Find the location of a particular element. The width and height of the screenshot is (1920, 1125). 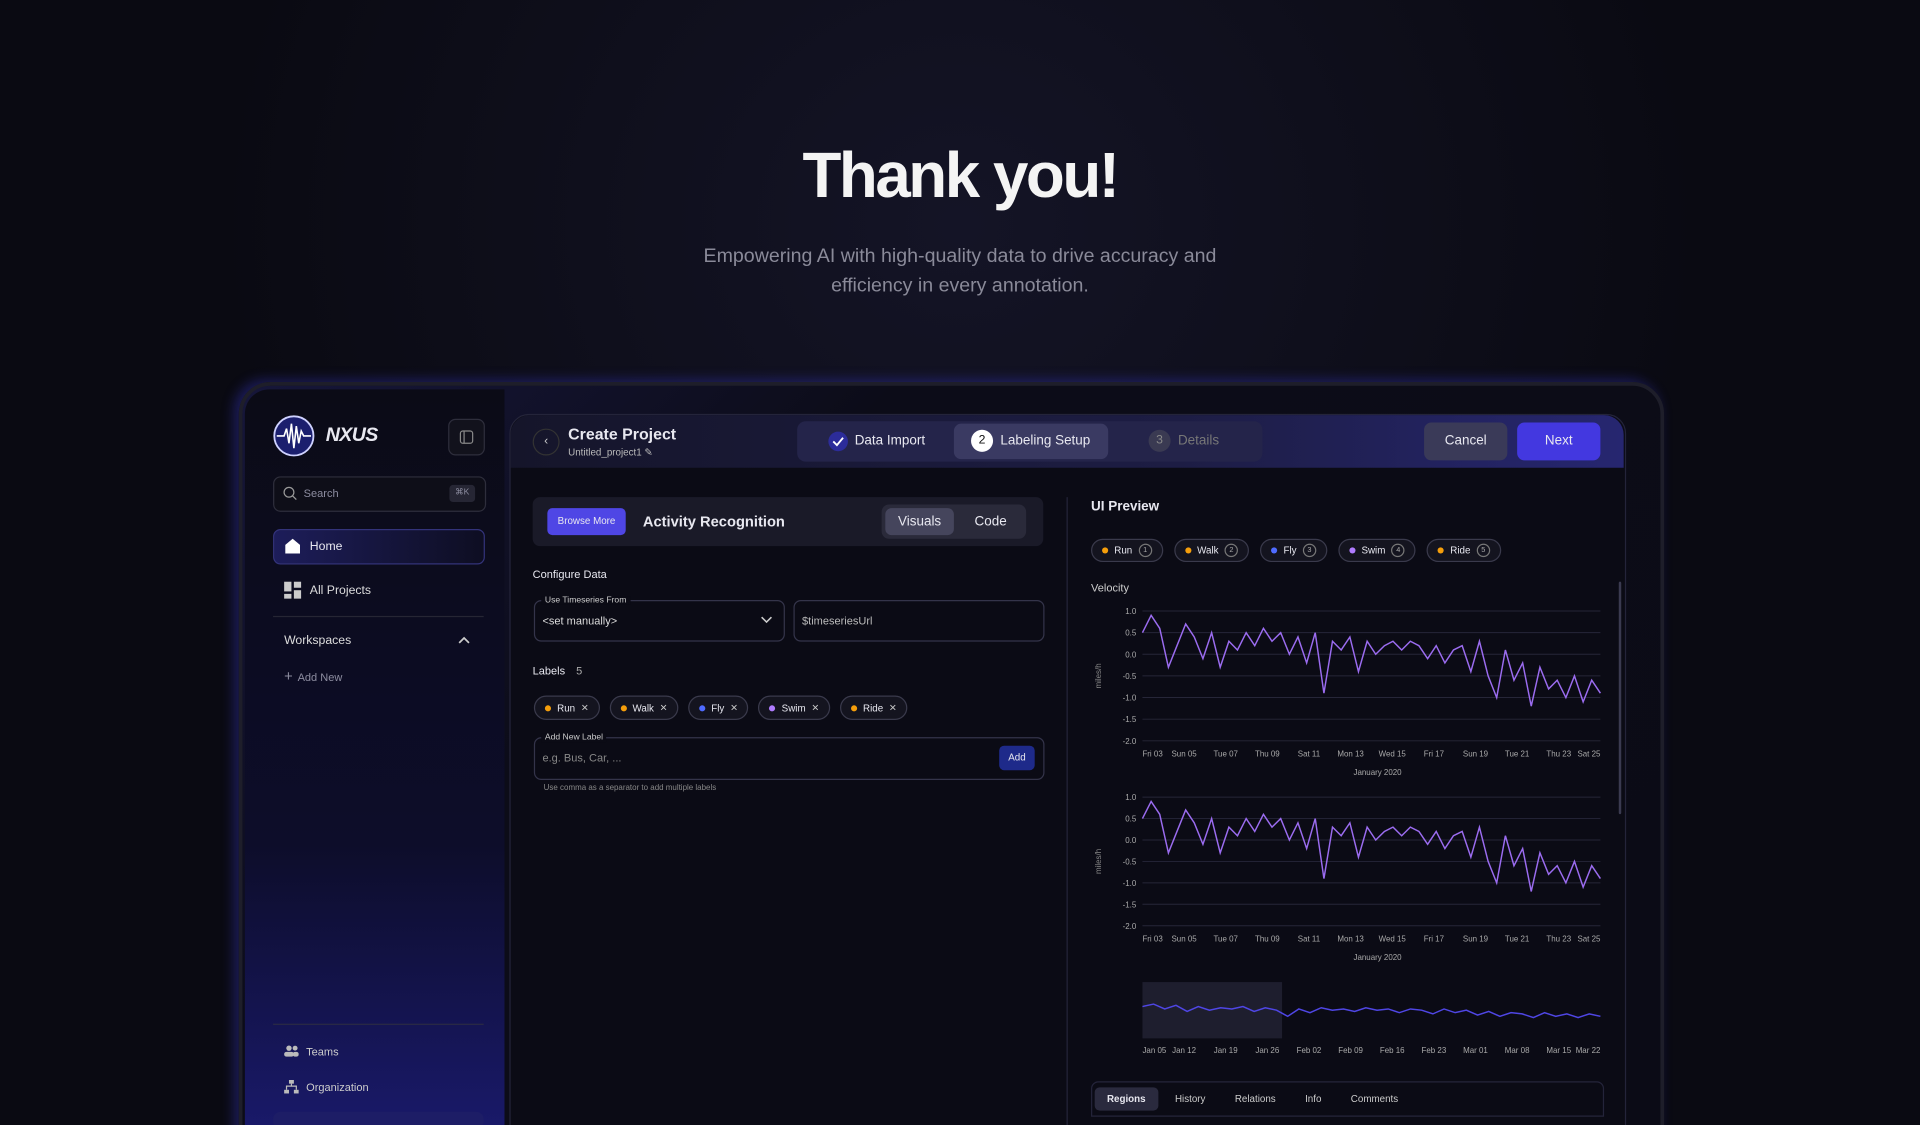

footer-link: Organization is located at coordinates (337, 1087).